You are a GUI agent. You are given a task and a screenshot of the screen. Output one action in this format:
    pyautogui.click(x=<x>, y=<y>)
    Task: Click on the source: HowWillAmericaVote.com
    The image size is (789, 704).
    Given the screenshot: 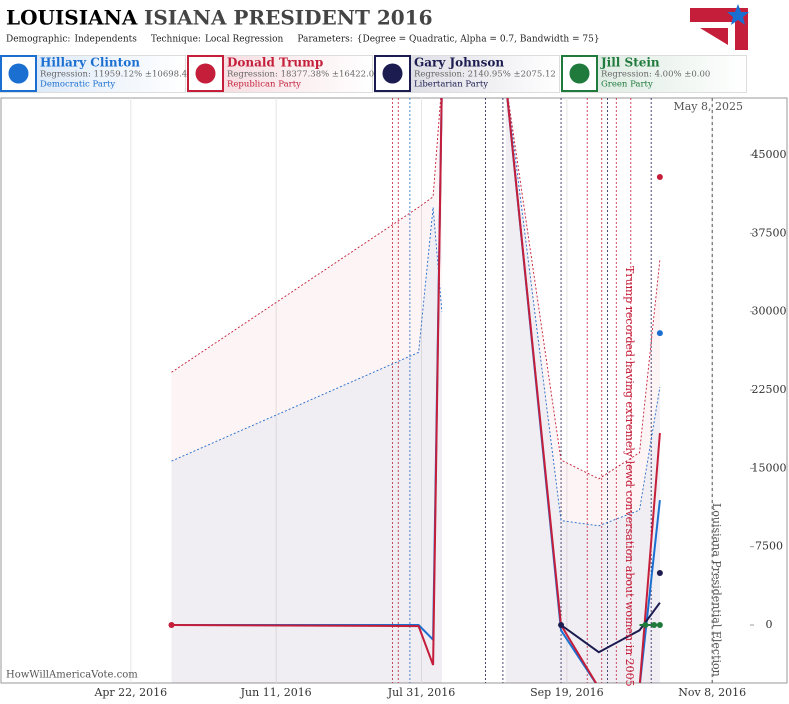 What is the action you would take?
    pyautogui.click(x=72, y=675)
    